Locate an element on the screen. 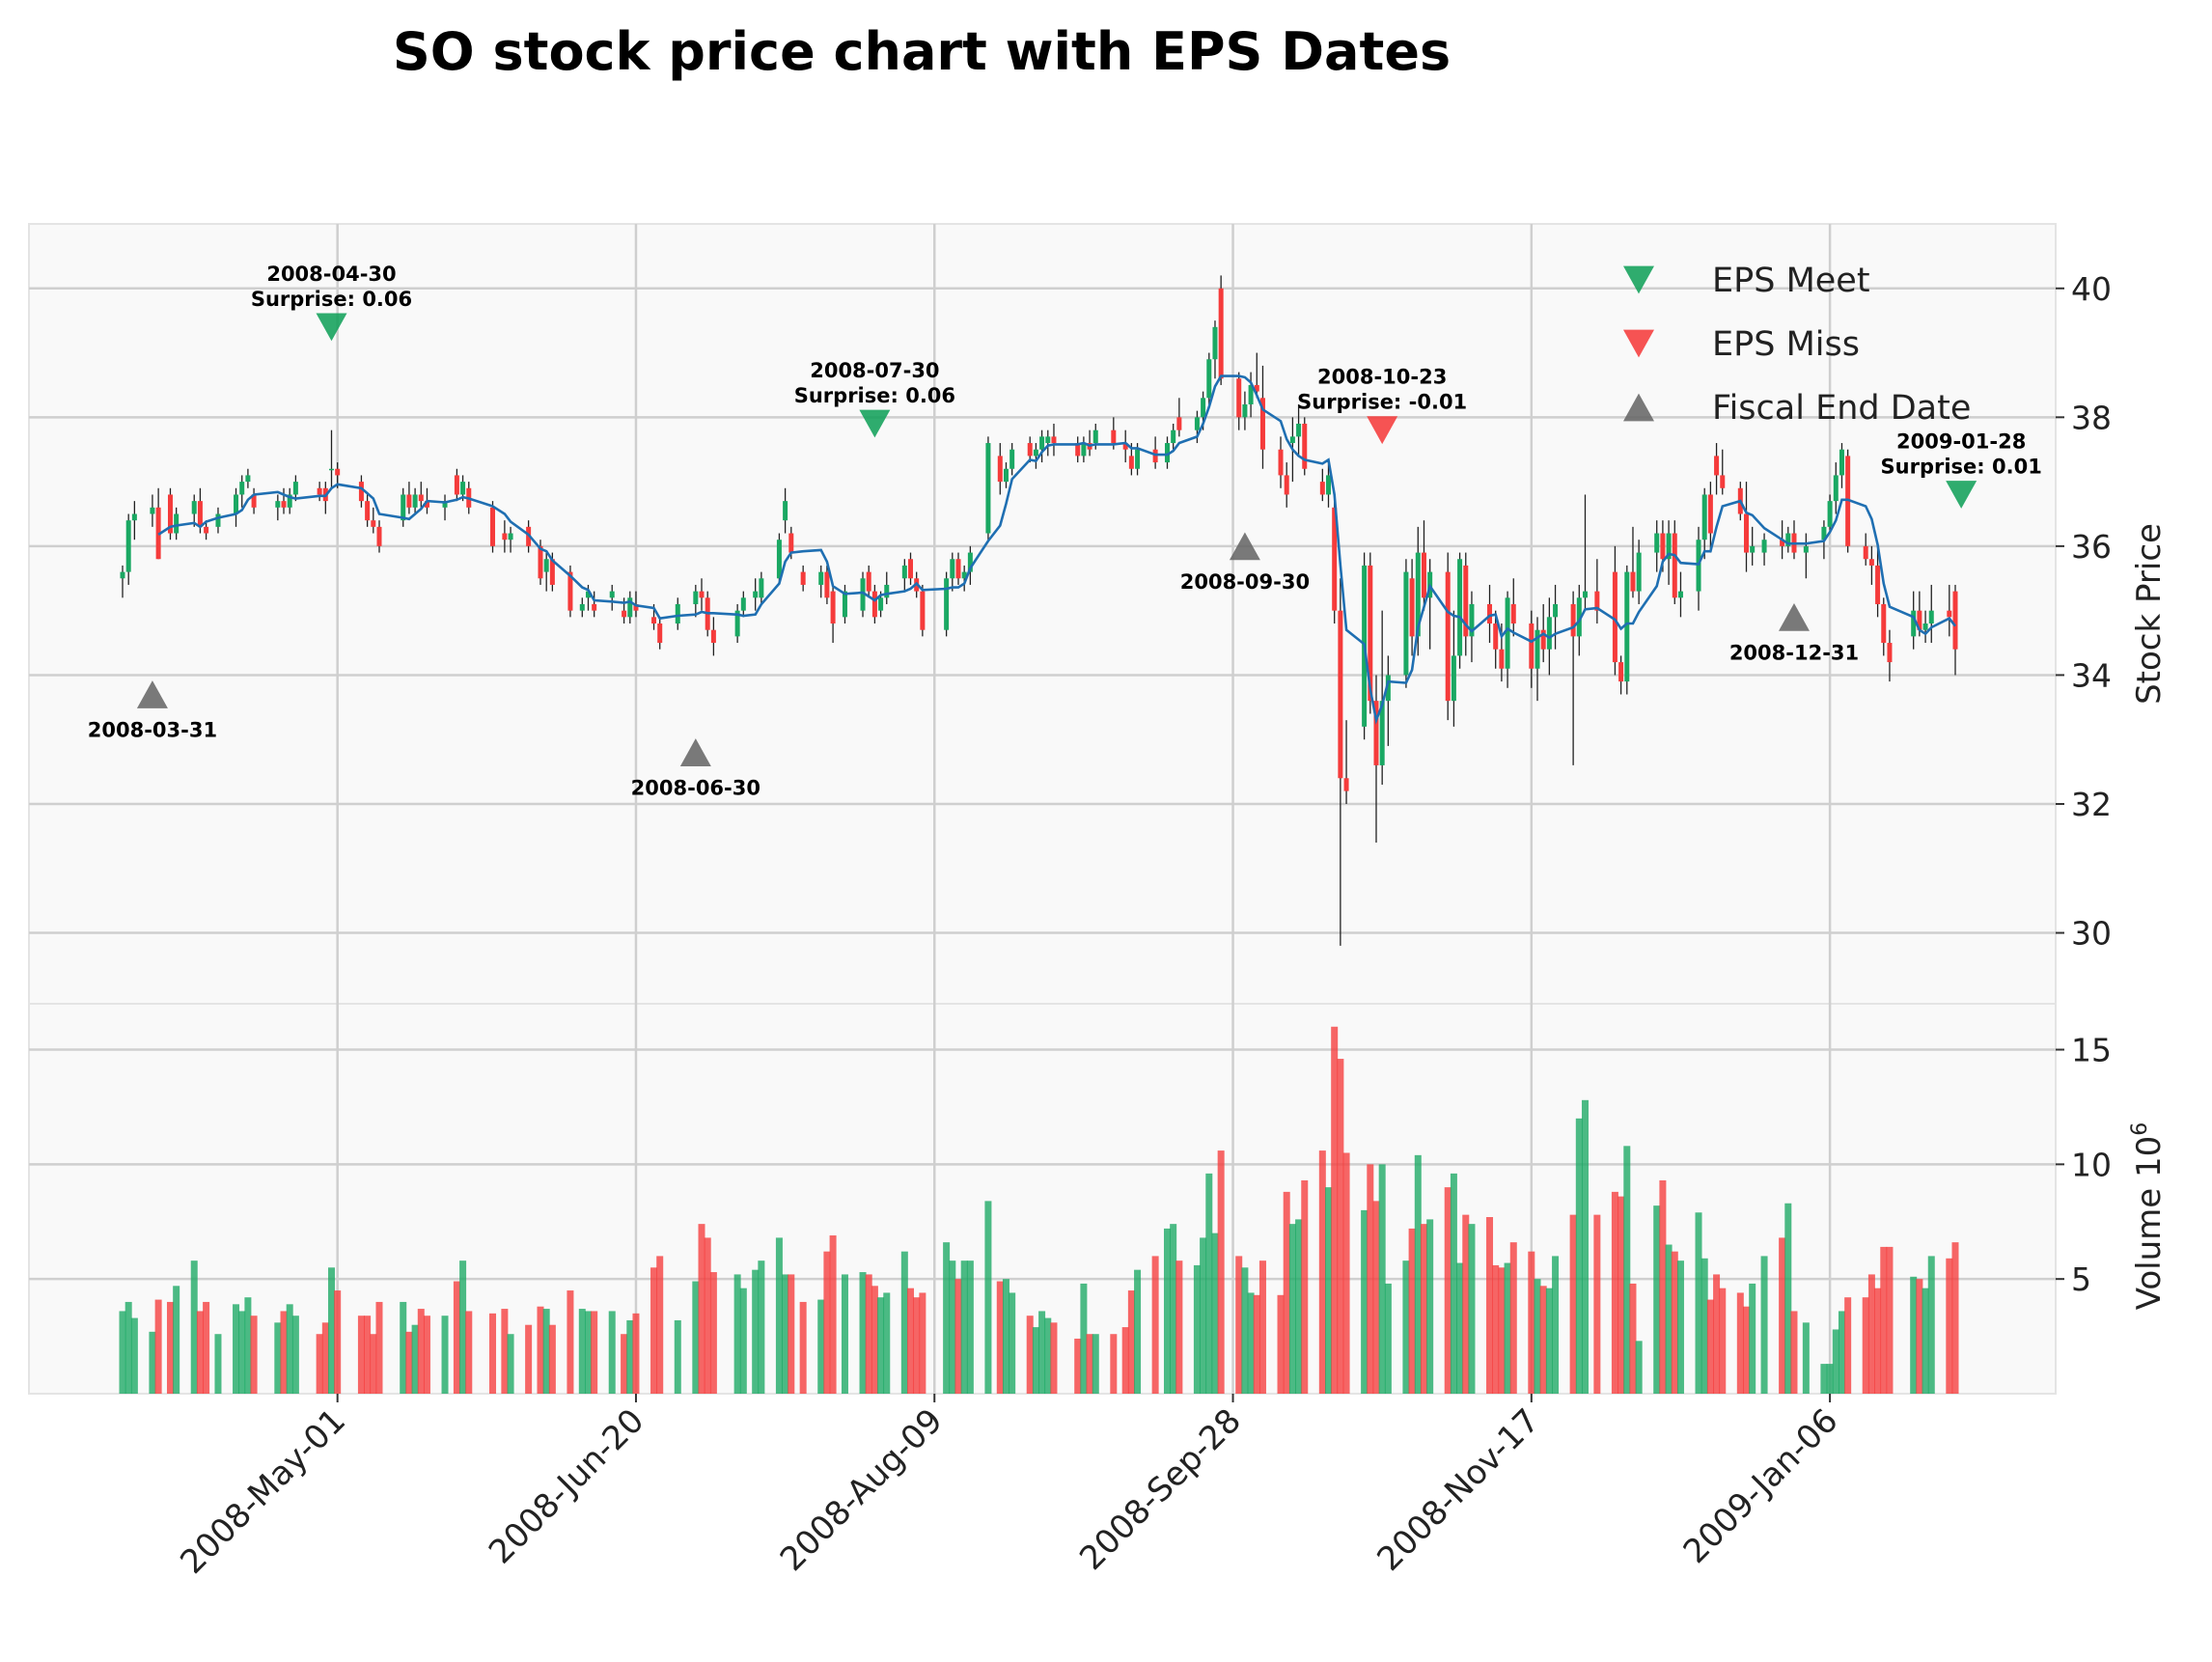 The width and height of the screenshot is (2212, 1662). price-axis-label: Stock Price is located at coordinates (2149, 614).